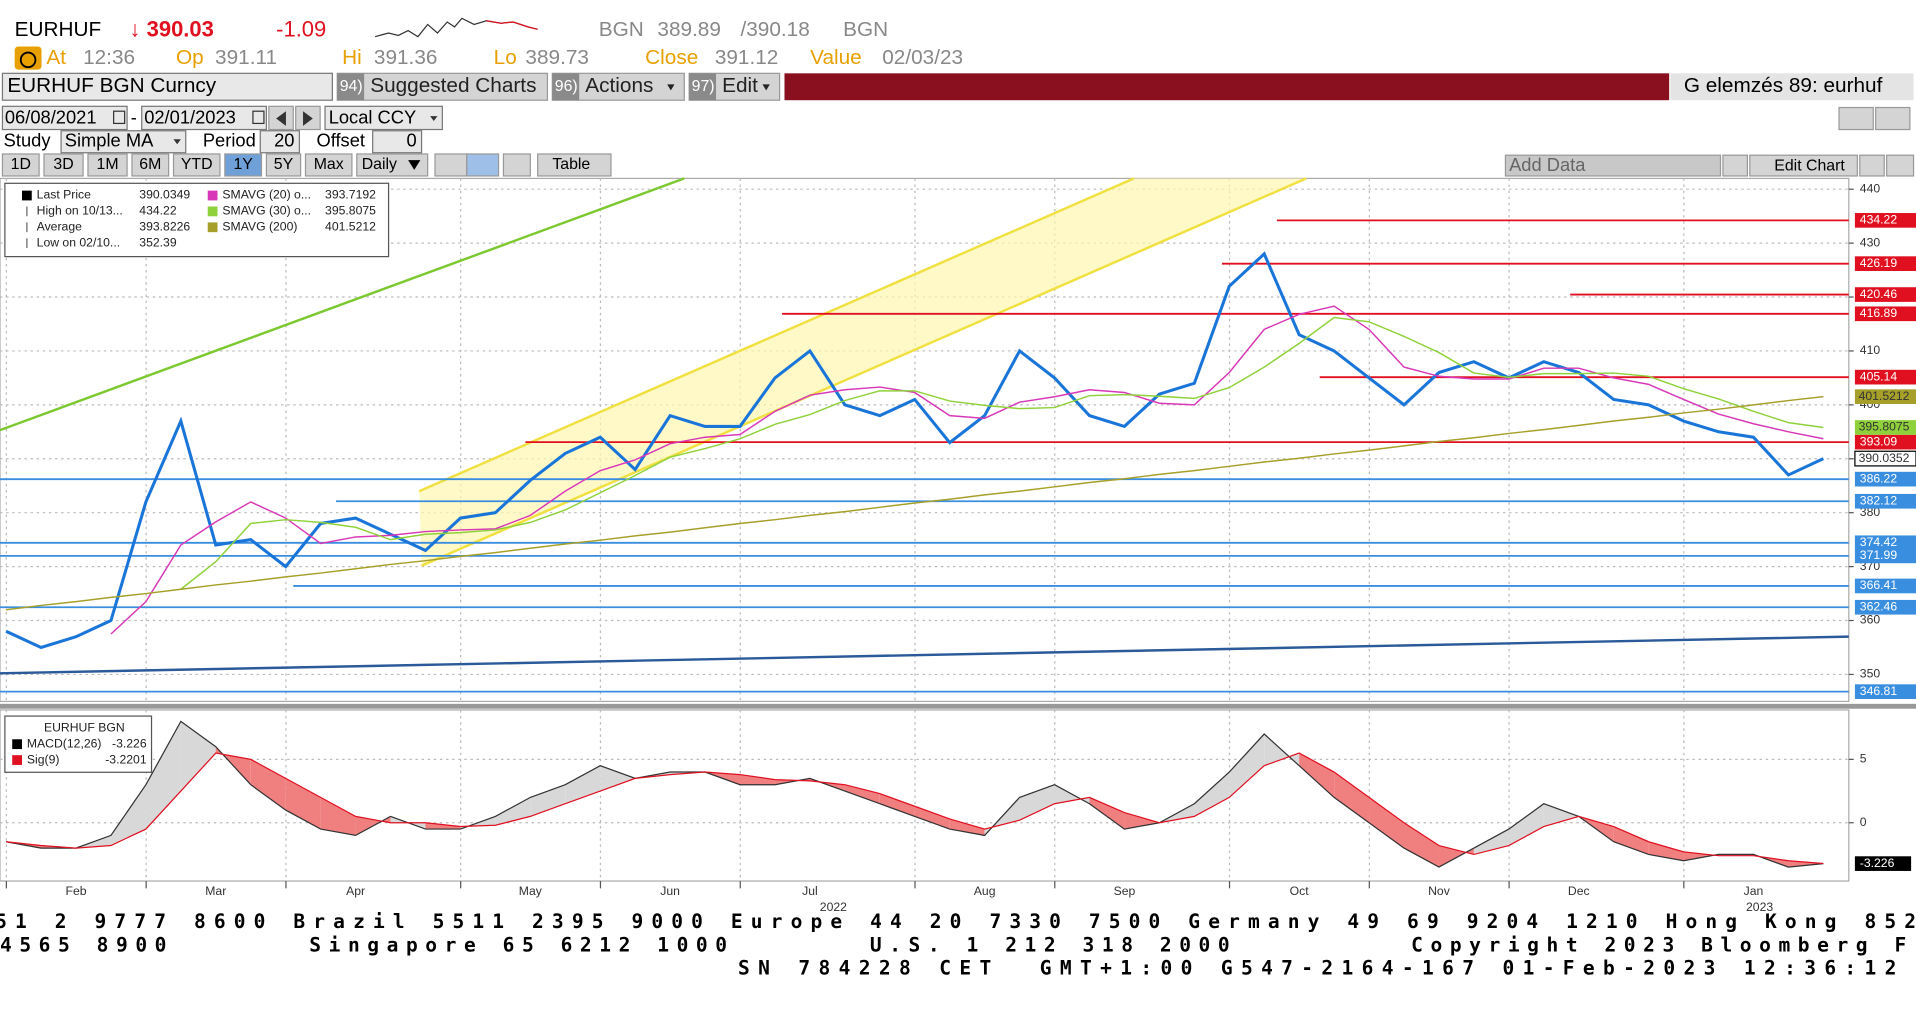  What do you see at coordinates (204, 118) in the screenshot?
I see `end-date-box` at bounding box center [204, 118].